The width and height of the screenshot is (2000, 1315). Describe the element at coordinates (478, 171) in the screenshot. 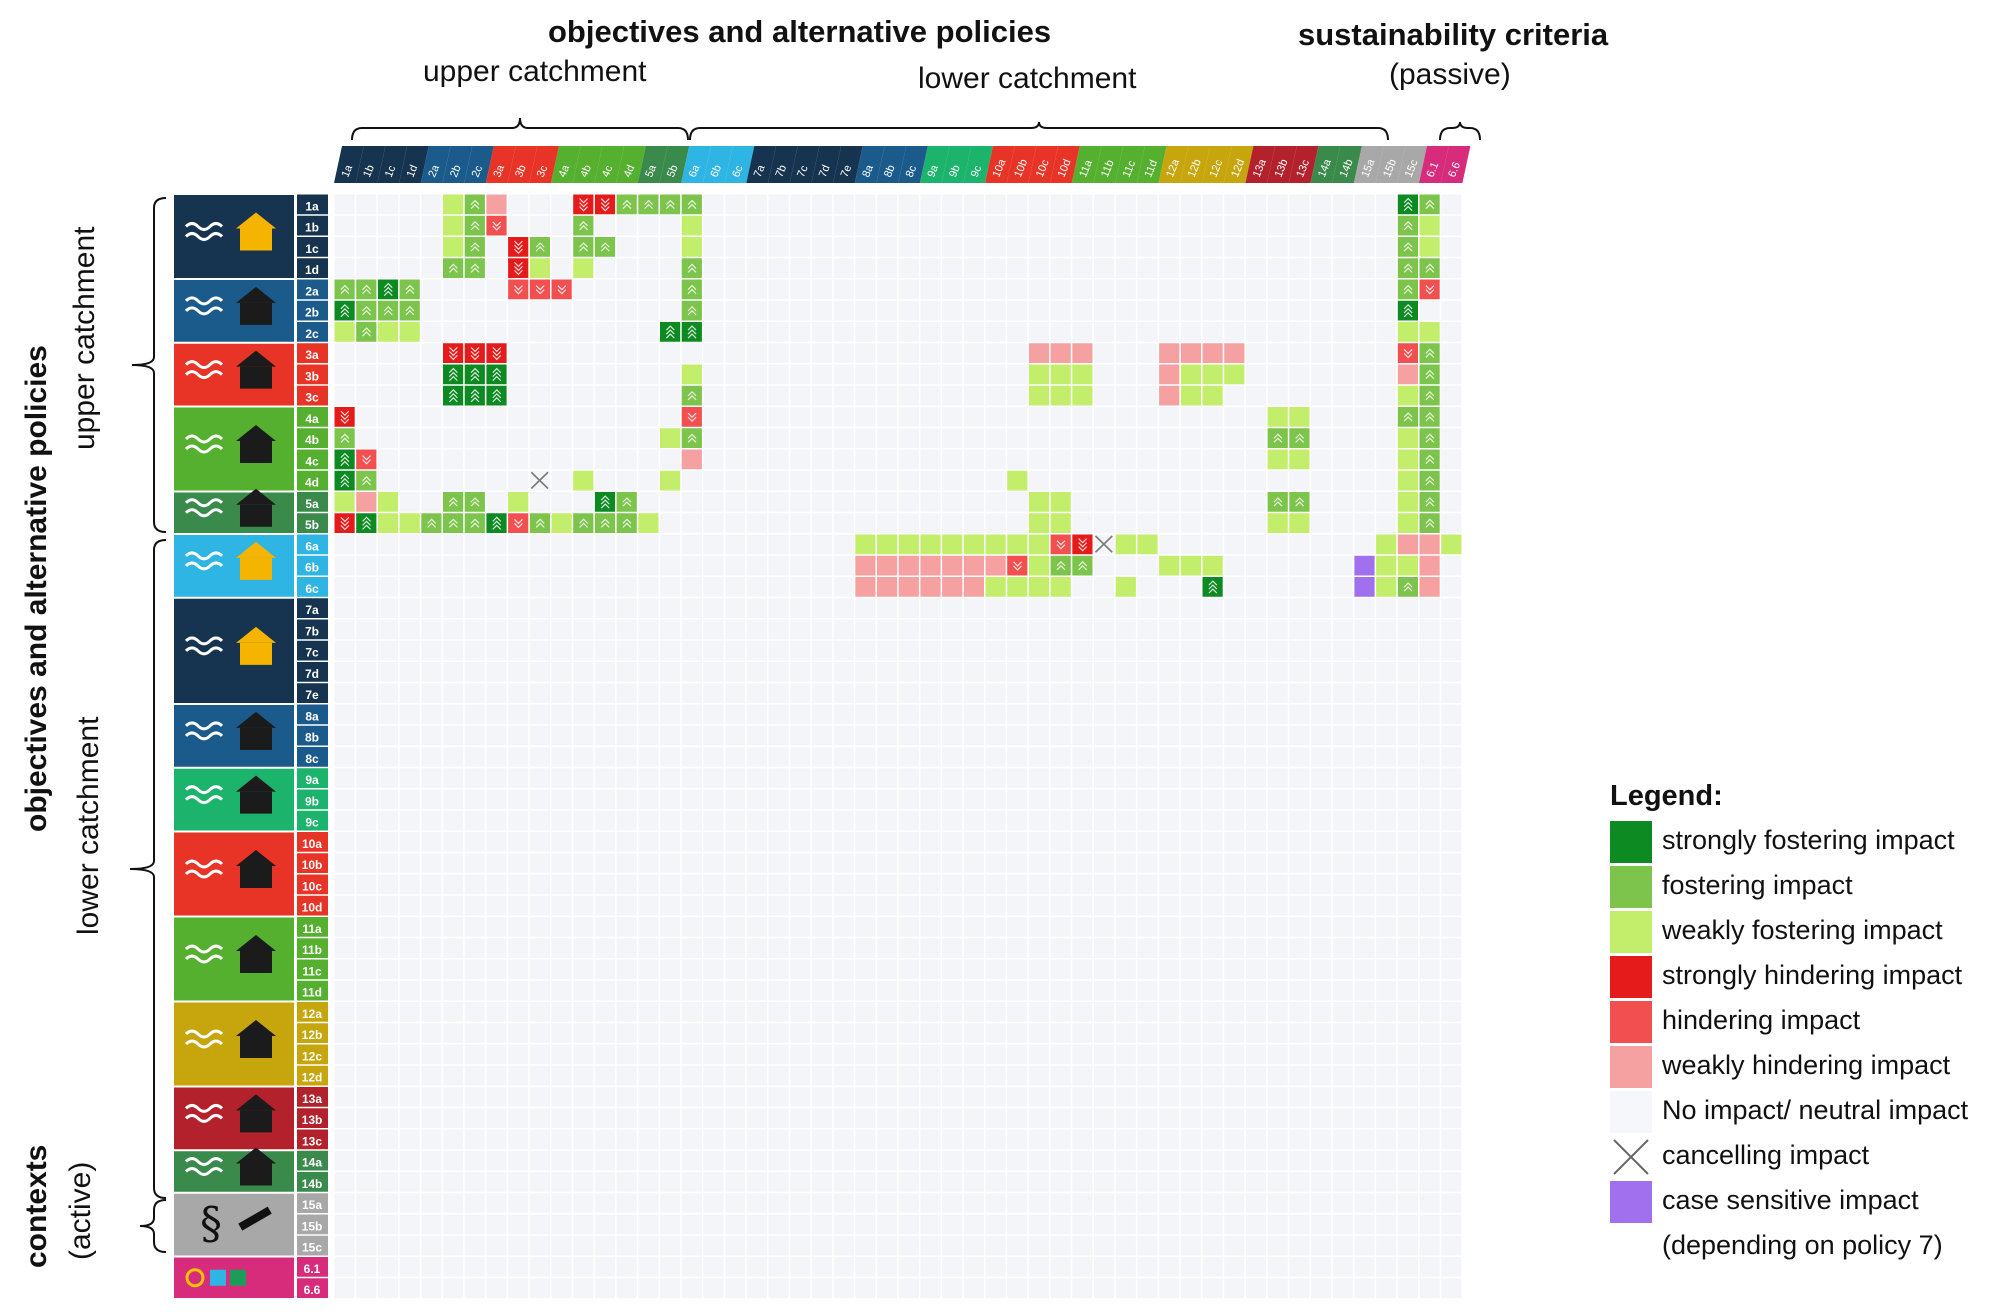

I see `column-header-label: 2c` at that location.